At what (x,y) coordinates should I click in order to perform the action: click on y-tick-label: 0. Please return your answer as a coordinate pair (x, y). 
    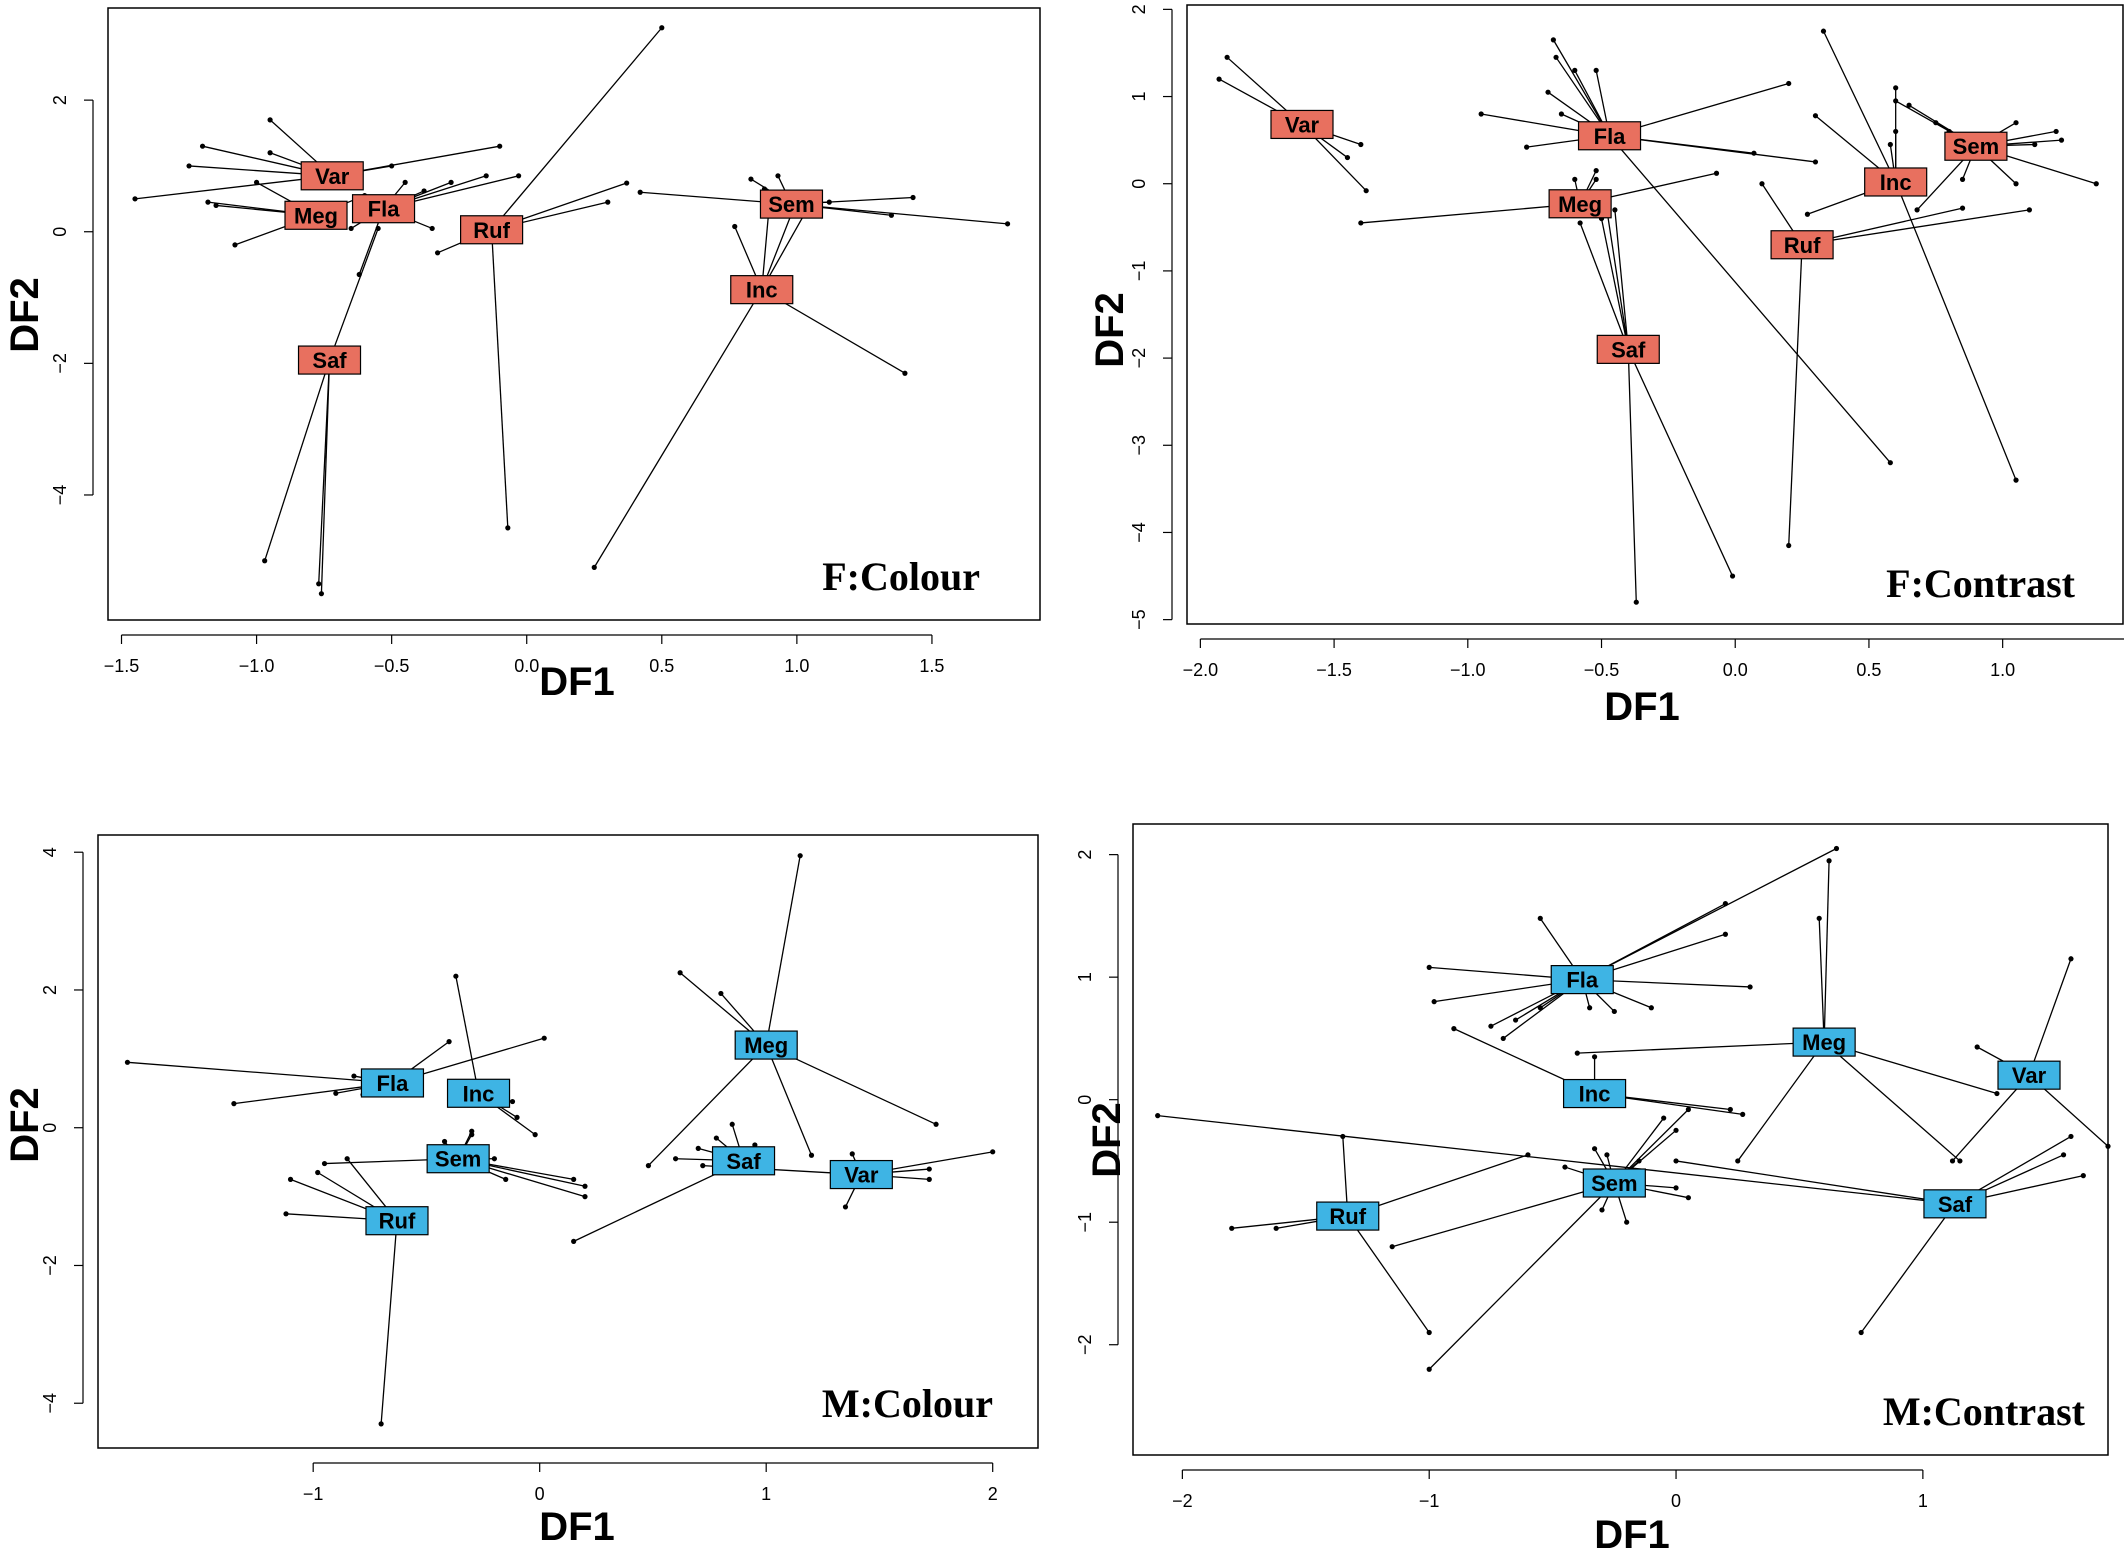
    Looking at the image, I should click on (60, 232).